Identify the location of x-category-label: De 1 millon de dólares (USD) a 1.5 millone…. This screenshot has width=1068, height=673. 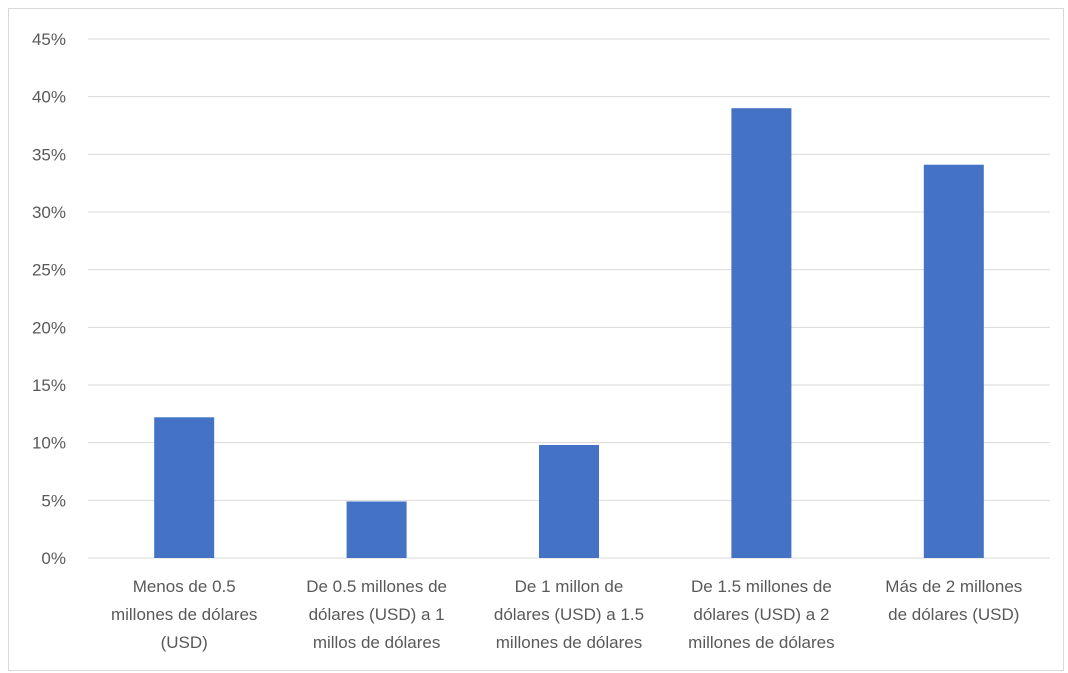
(569, 614).